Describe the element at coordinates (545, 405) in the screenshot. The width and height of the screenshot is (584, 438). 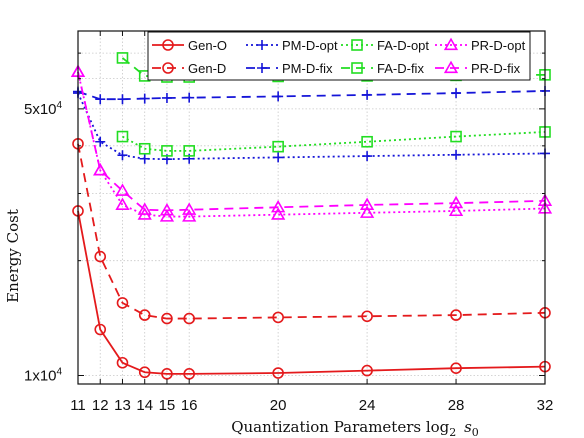
I see `x-tick-label: 32` at that location.